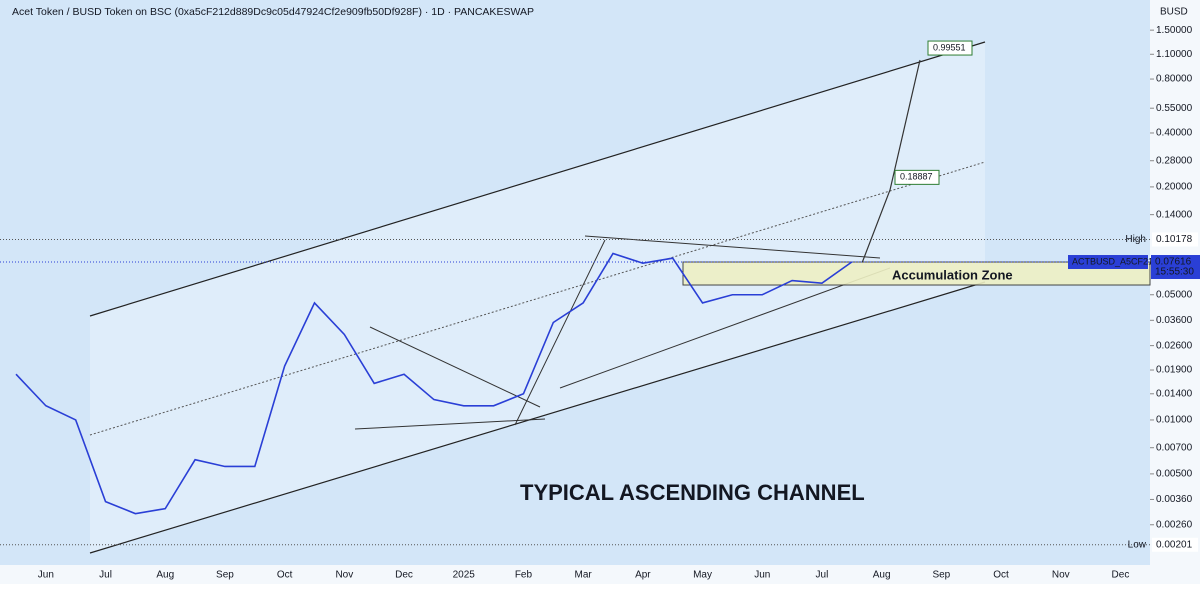  Describe the element at coordinates (1174, 108) in the screenshot. I see `y-tick-label: 0.55000` at that location.